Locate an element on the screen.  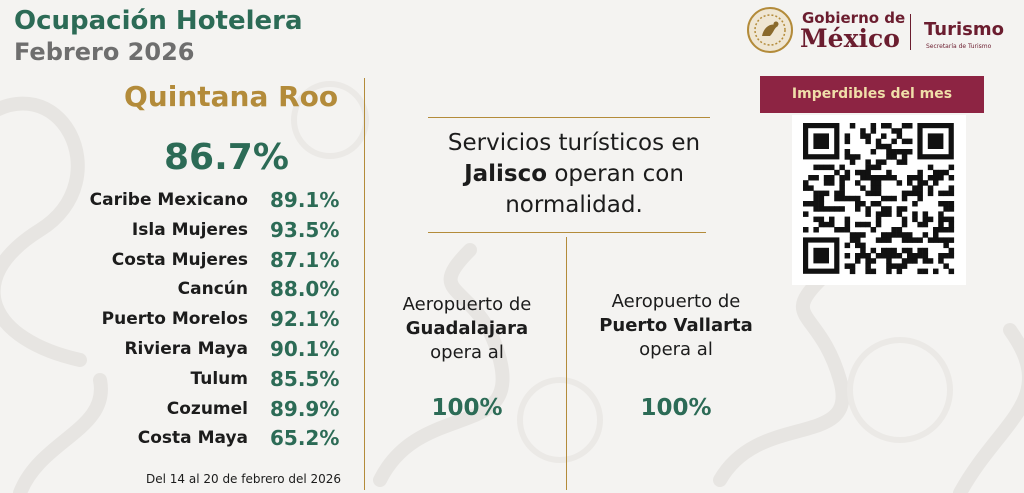
services-bottom-divider is located at coordinates (567, 232).